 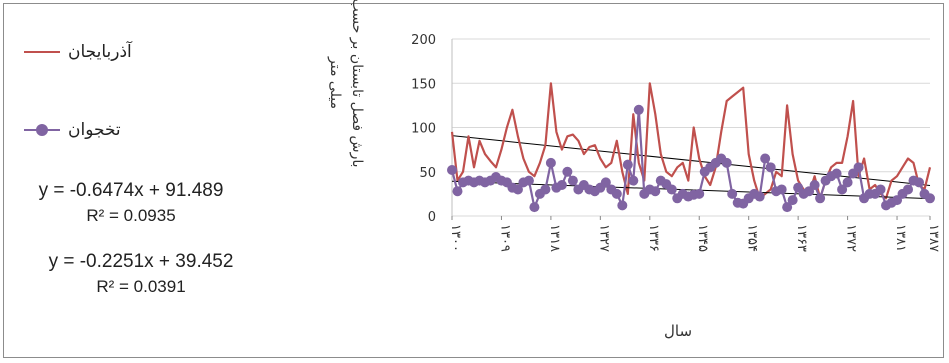 What do you see at coordinates (131, 215) in the screenshot?
I see `trend-equation-1-r2: R² = 0.0935` at bounding box center [131, 215].